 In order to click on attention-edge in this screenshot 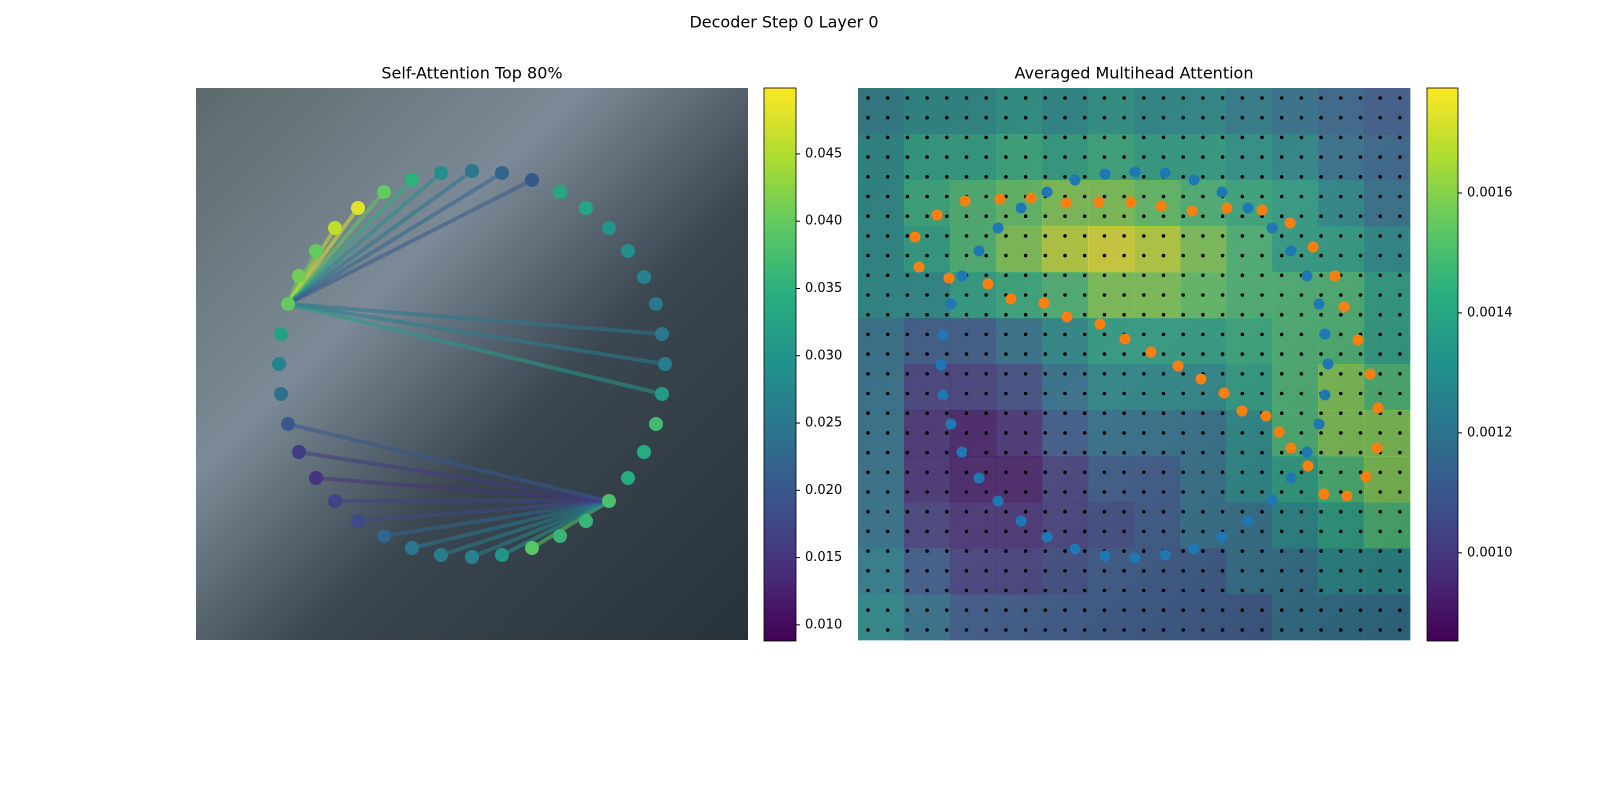, I will do `click(483, 511)`.